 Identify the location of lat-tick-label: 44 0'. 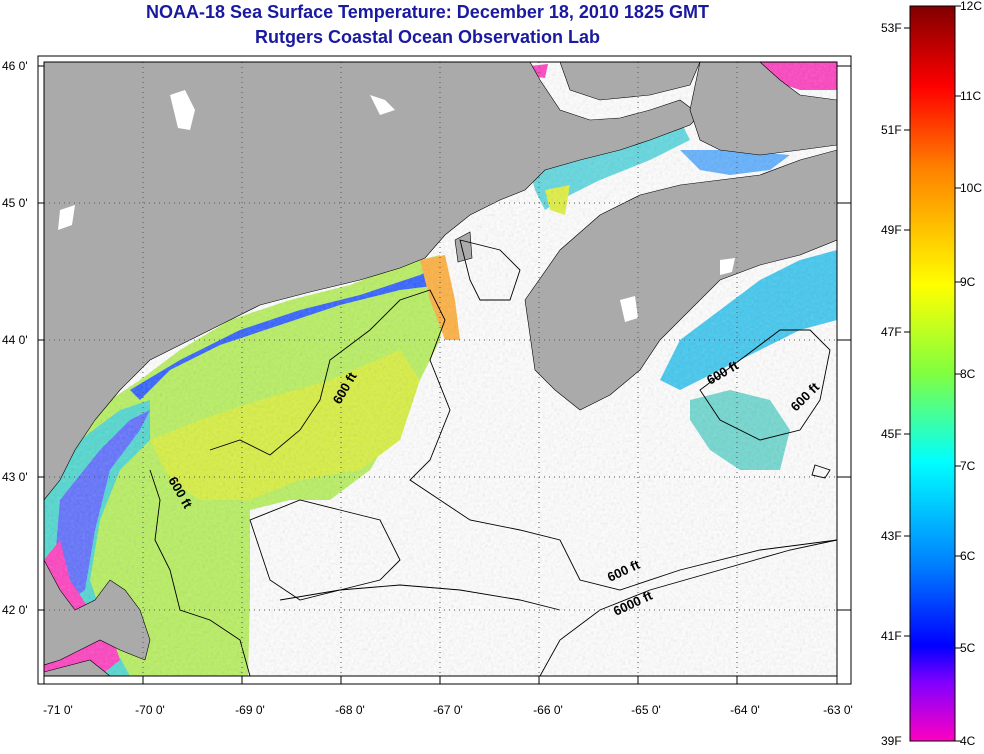
(15, 340).